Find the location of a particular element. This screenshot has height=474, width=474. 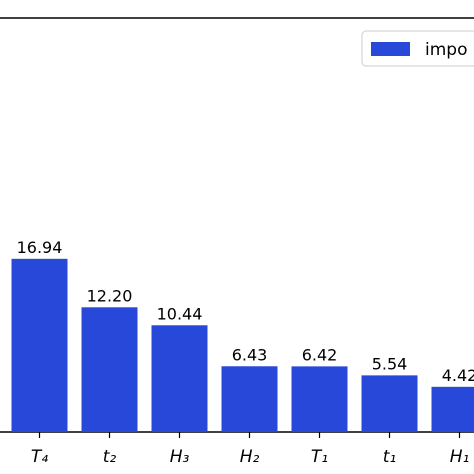

value-label: 6.43 is located at coordinates (250, 354).